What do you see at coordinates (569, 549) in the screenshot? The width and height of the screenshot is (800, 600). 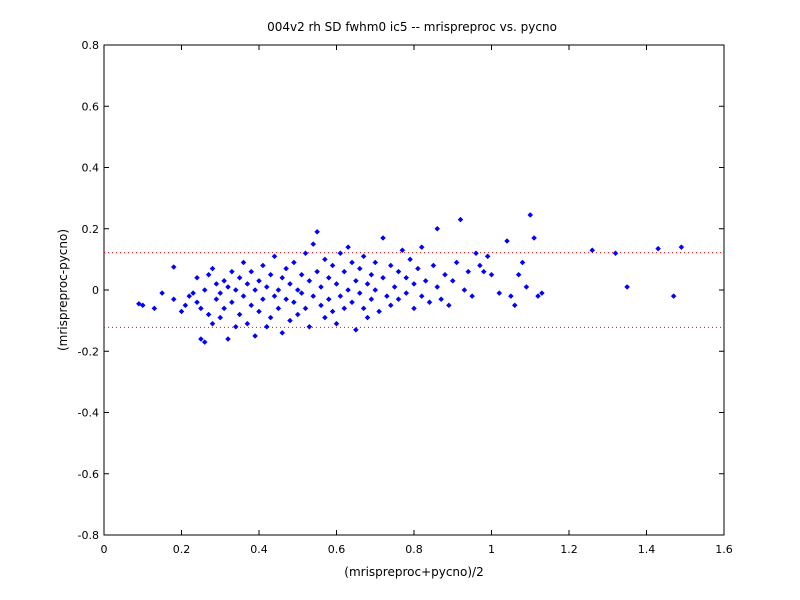 I see `x-tick-label: 1.2` at bounding box center [569, 549].